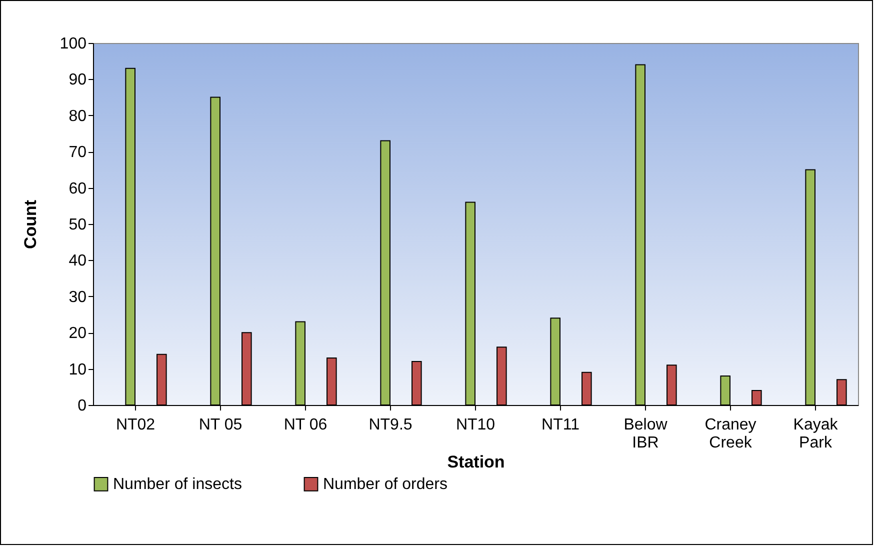 The width and height of the screenshot is (875, 547). I want to click on x-tick-label: Craney Creek, so click(730, 434).